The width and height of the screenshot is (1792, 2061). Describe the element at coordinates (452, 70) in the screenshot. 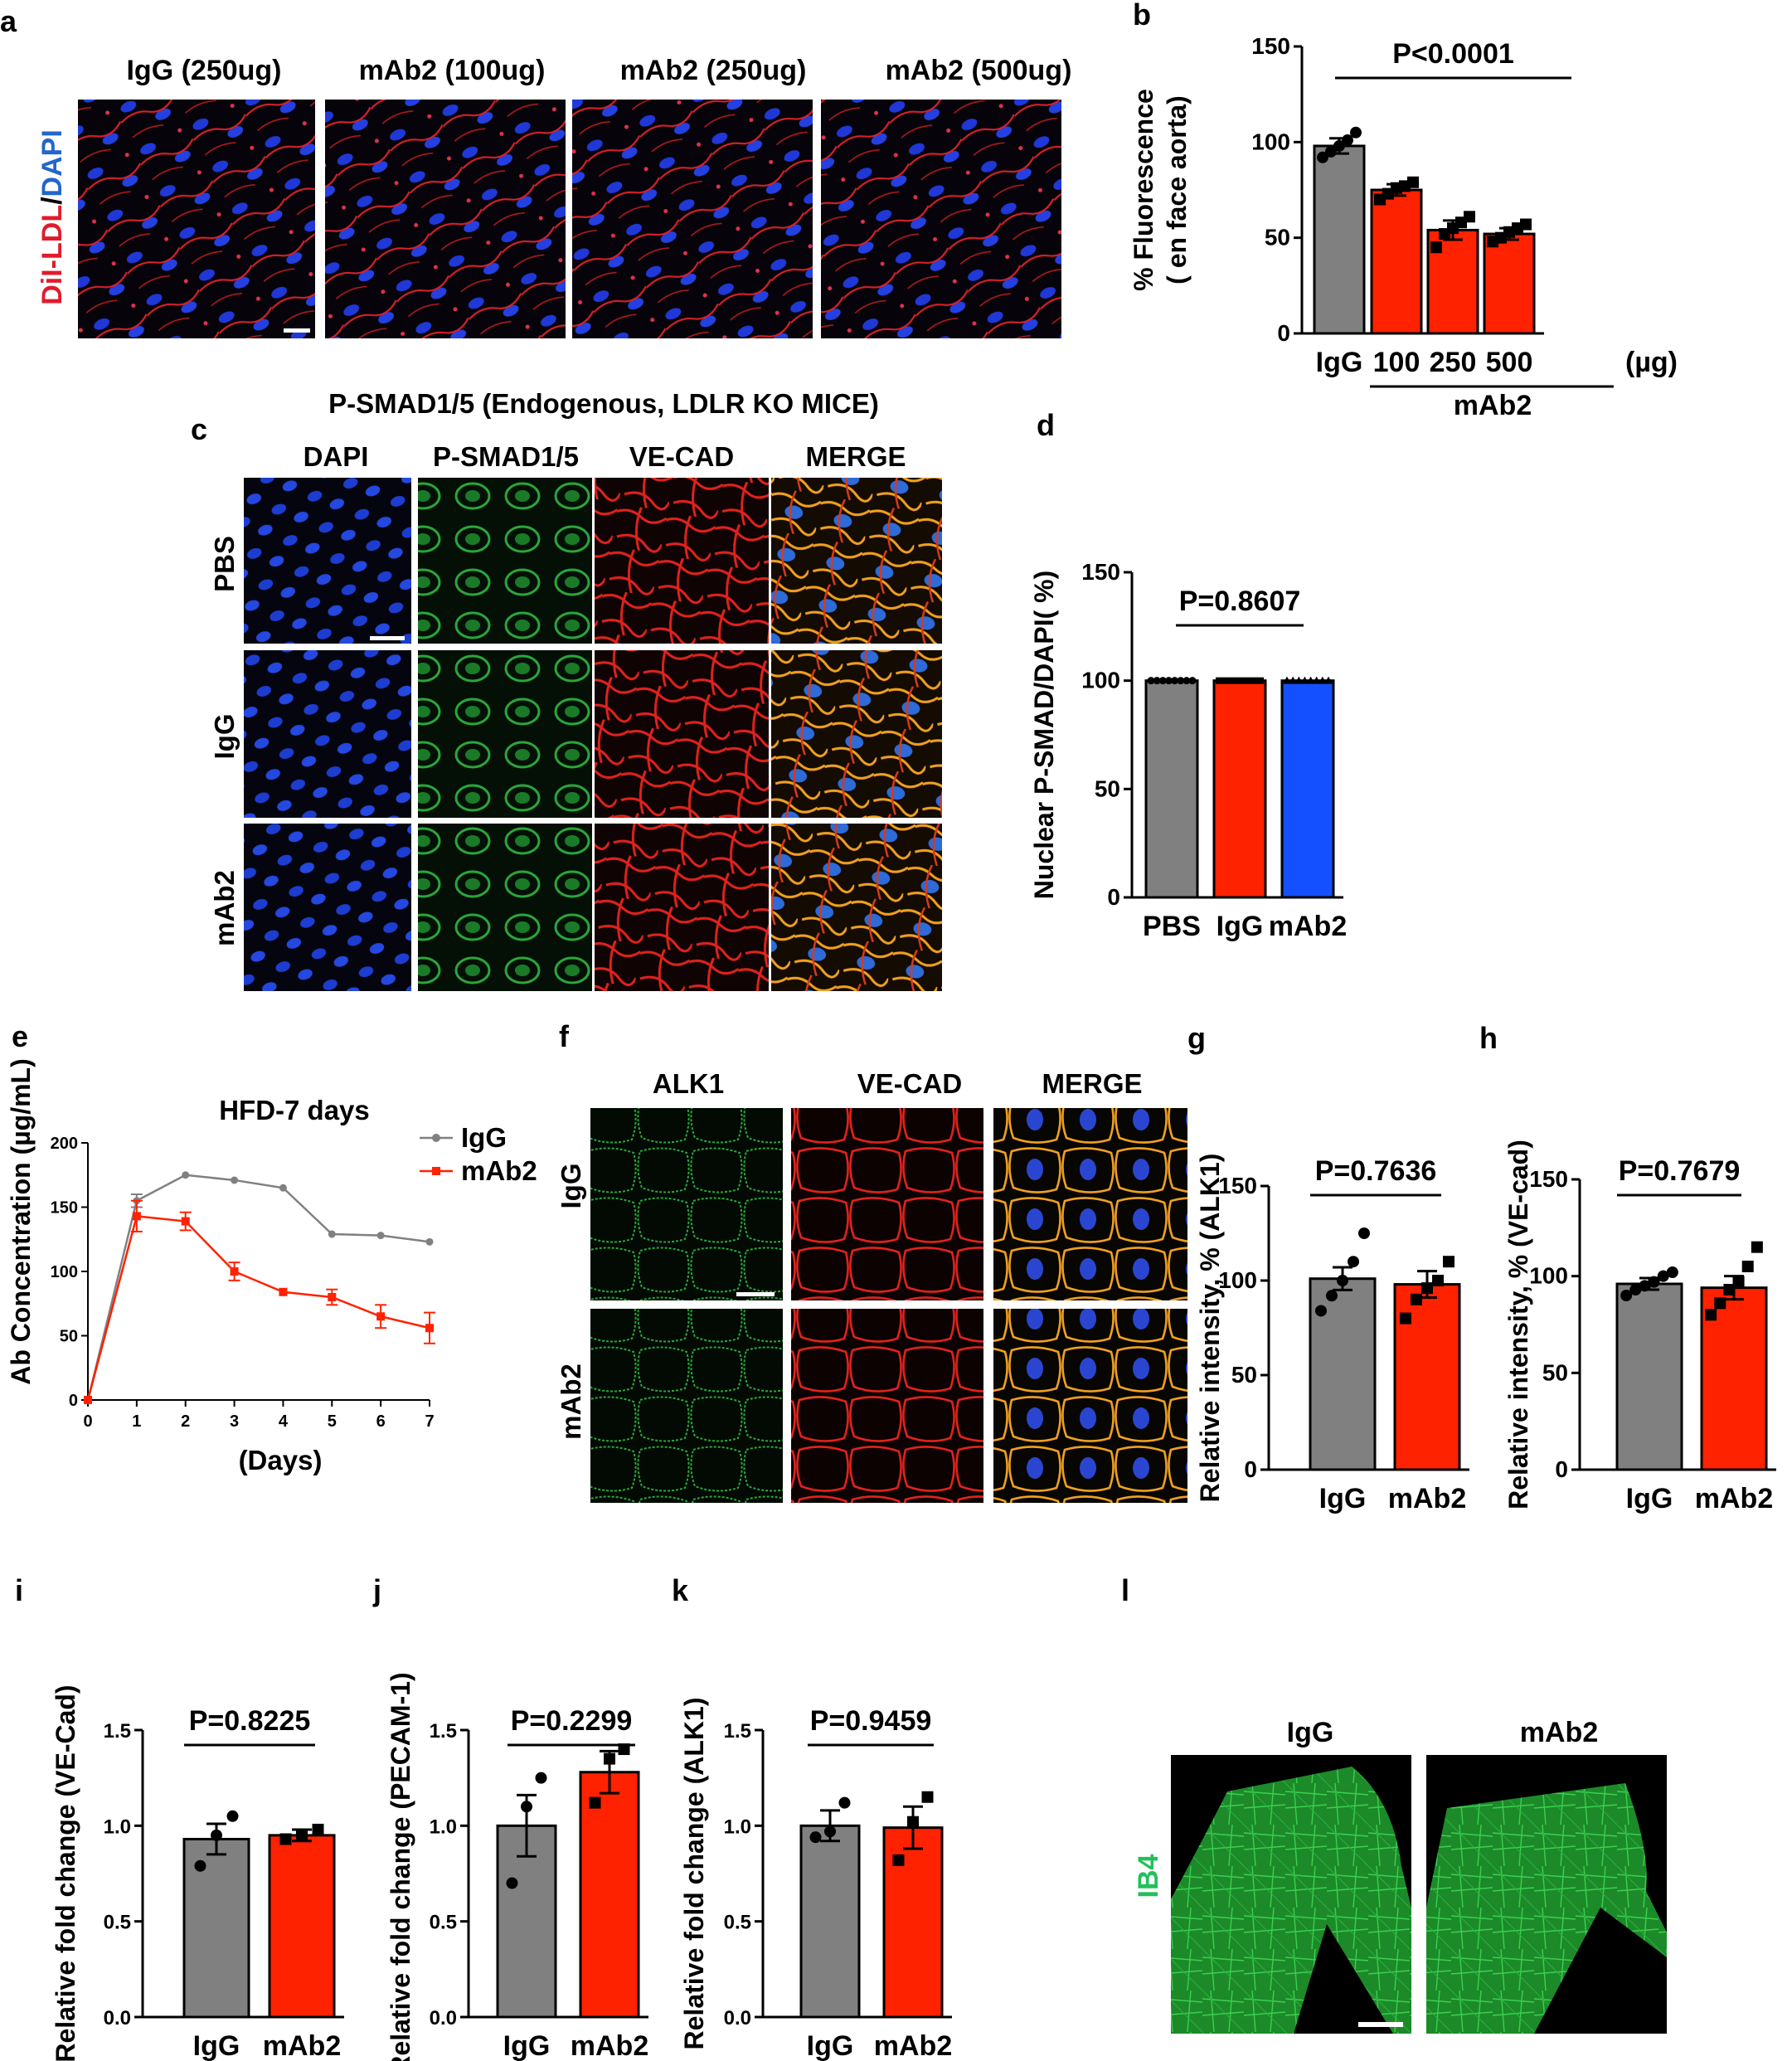

I see `panel-a-col-1: mAb2 (100ug)` at that location.